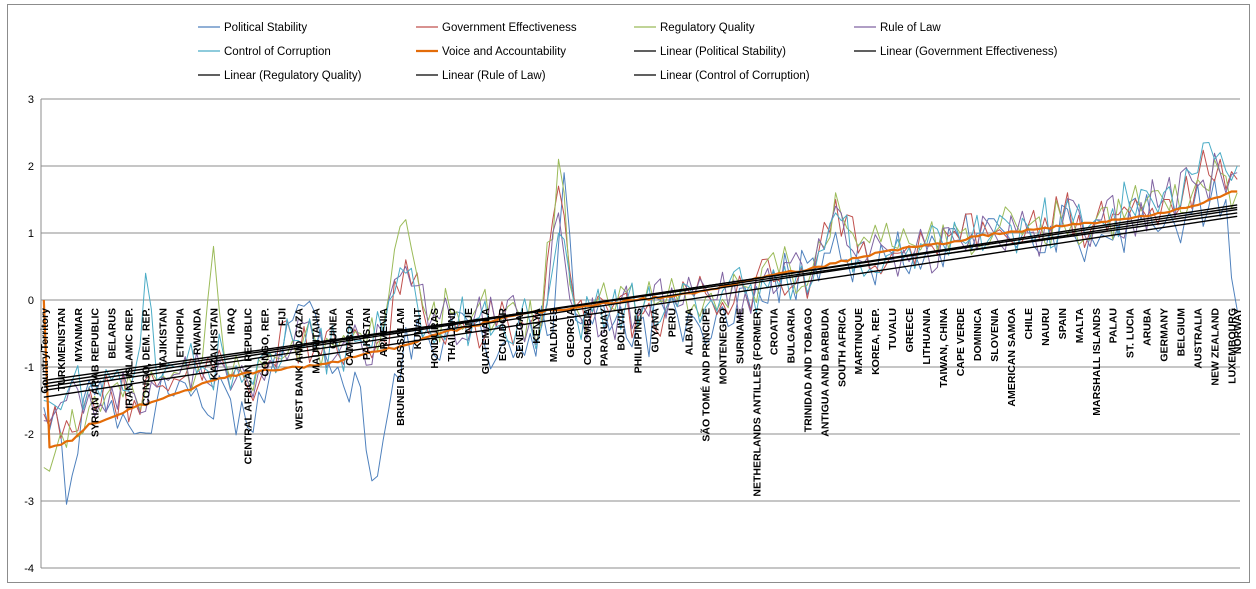 Image resolution: width=1256 pixels, height=589 pixels. What do you see at coordinates (706, 375) in the screenshot?
I see `x-tick-label: SÃO TOMÉ AND PRINCIPE` at bounding box center [706, 375].